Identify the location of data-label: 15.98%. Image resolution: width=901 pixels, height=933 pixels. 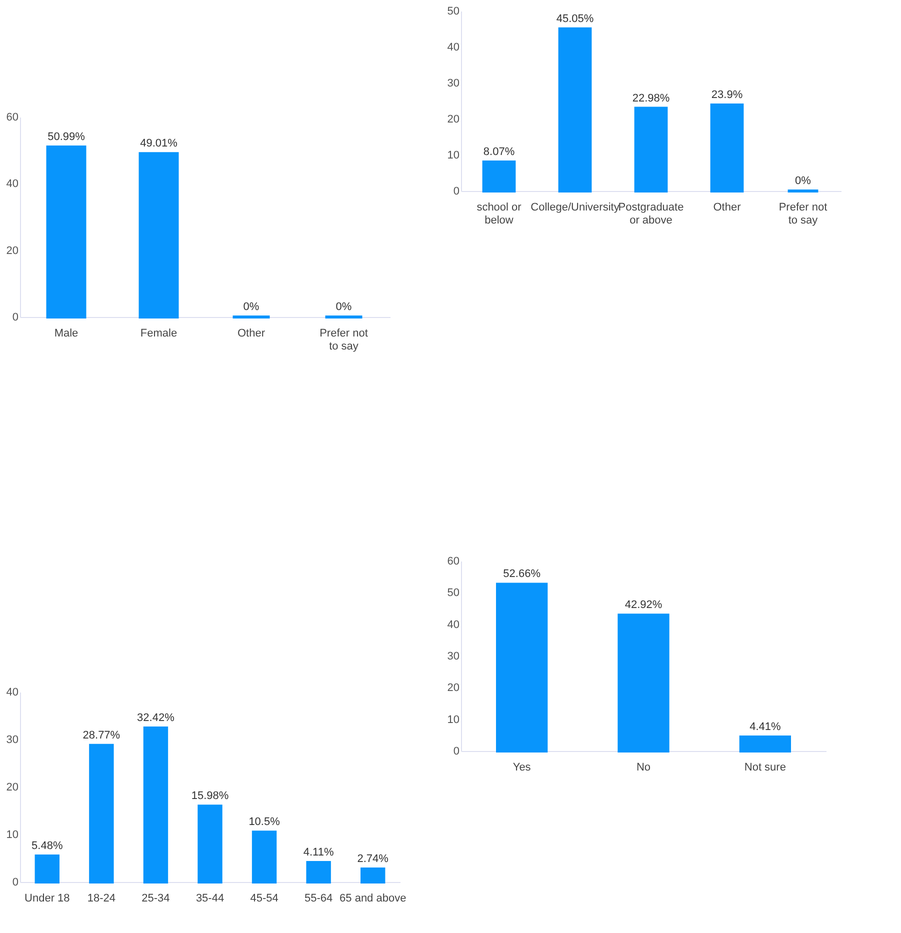
(210, 796).